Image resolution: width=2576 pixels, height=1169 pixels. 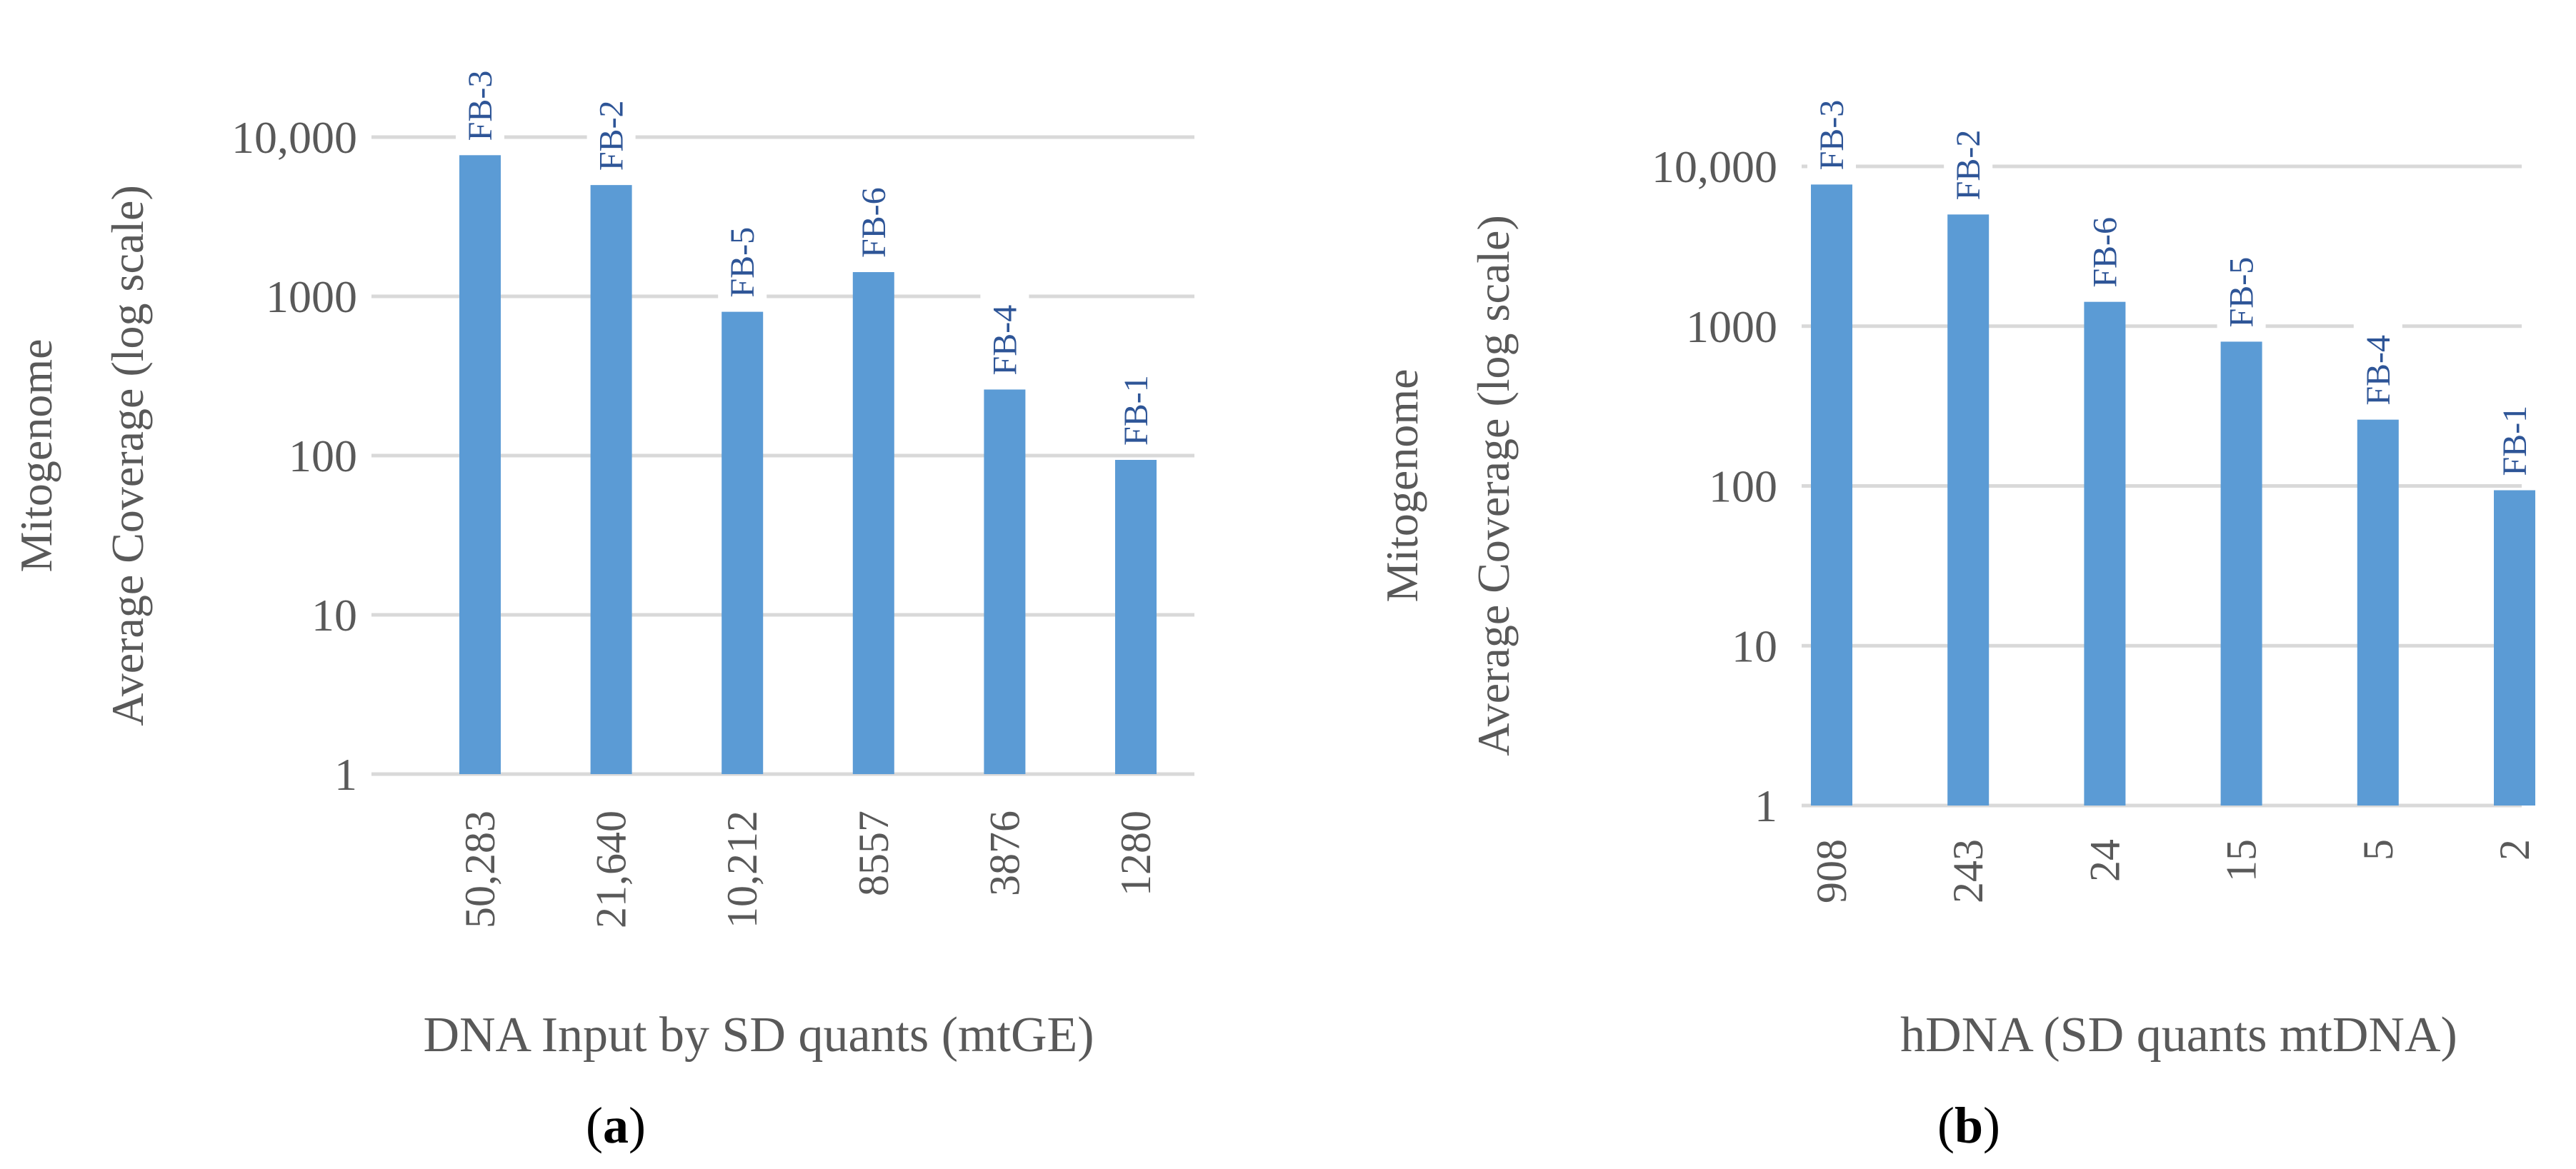 What do you see at coordinates (2178, 1035) in the screenshot?
I see `x-axis-title: hDNA (SD quants mtDNA)` at bounding box center [2178, 1035].